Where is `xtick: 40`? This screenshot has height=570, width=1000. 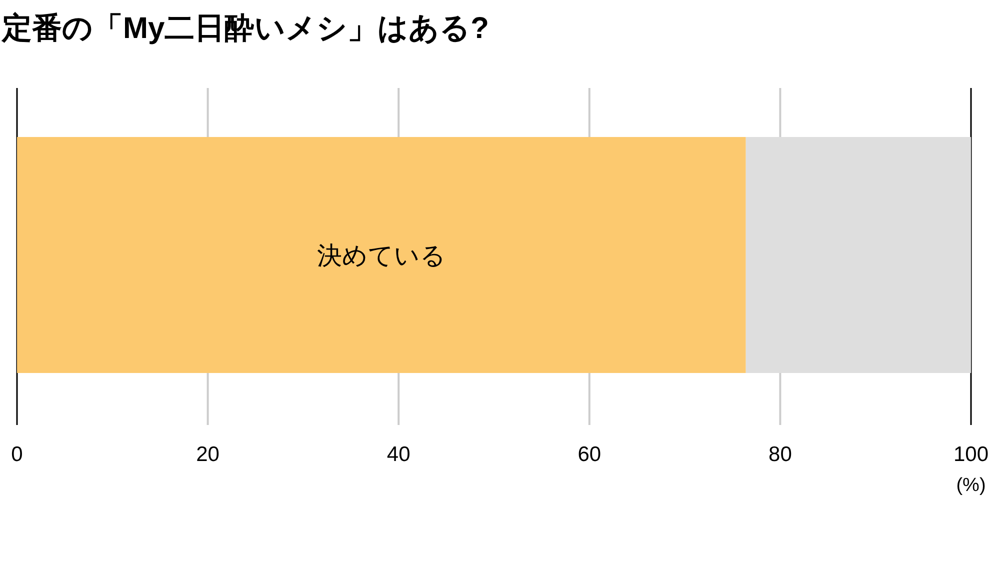 xtick: 40 is located at coordinates (398, 454).